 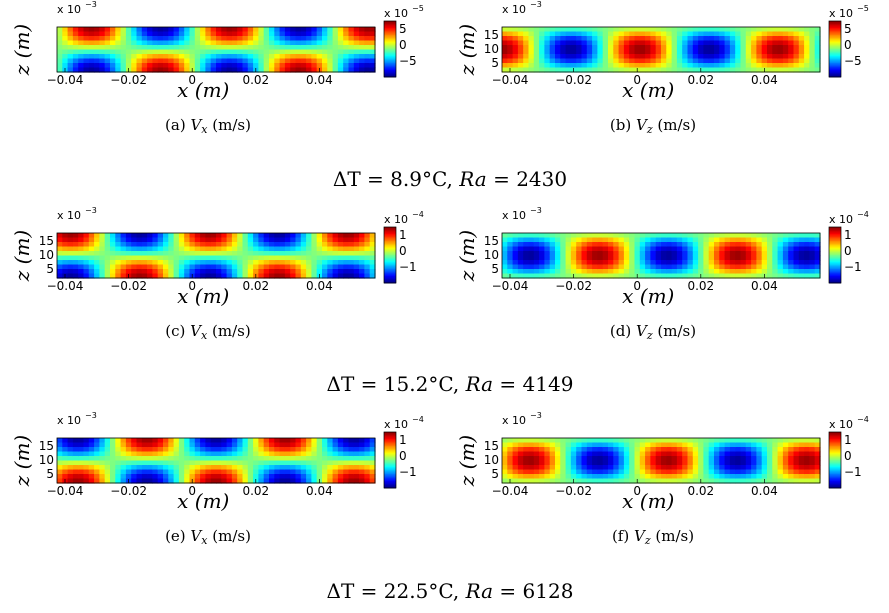 I want to click on axis-exponent: x 10, so click(x=514, y=420).